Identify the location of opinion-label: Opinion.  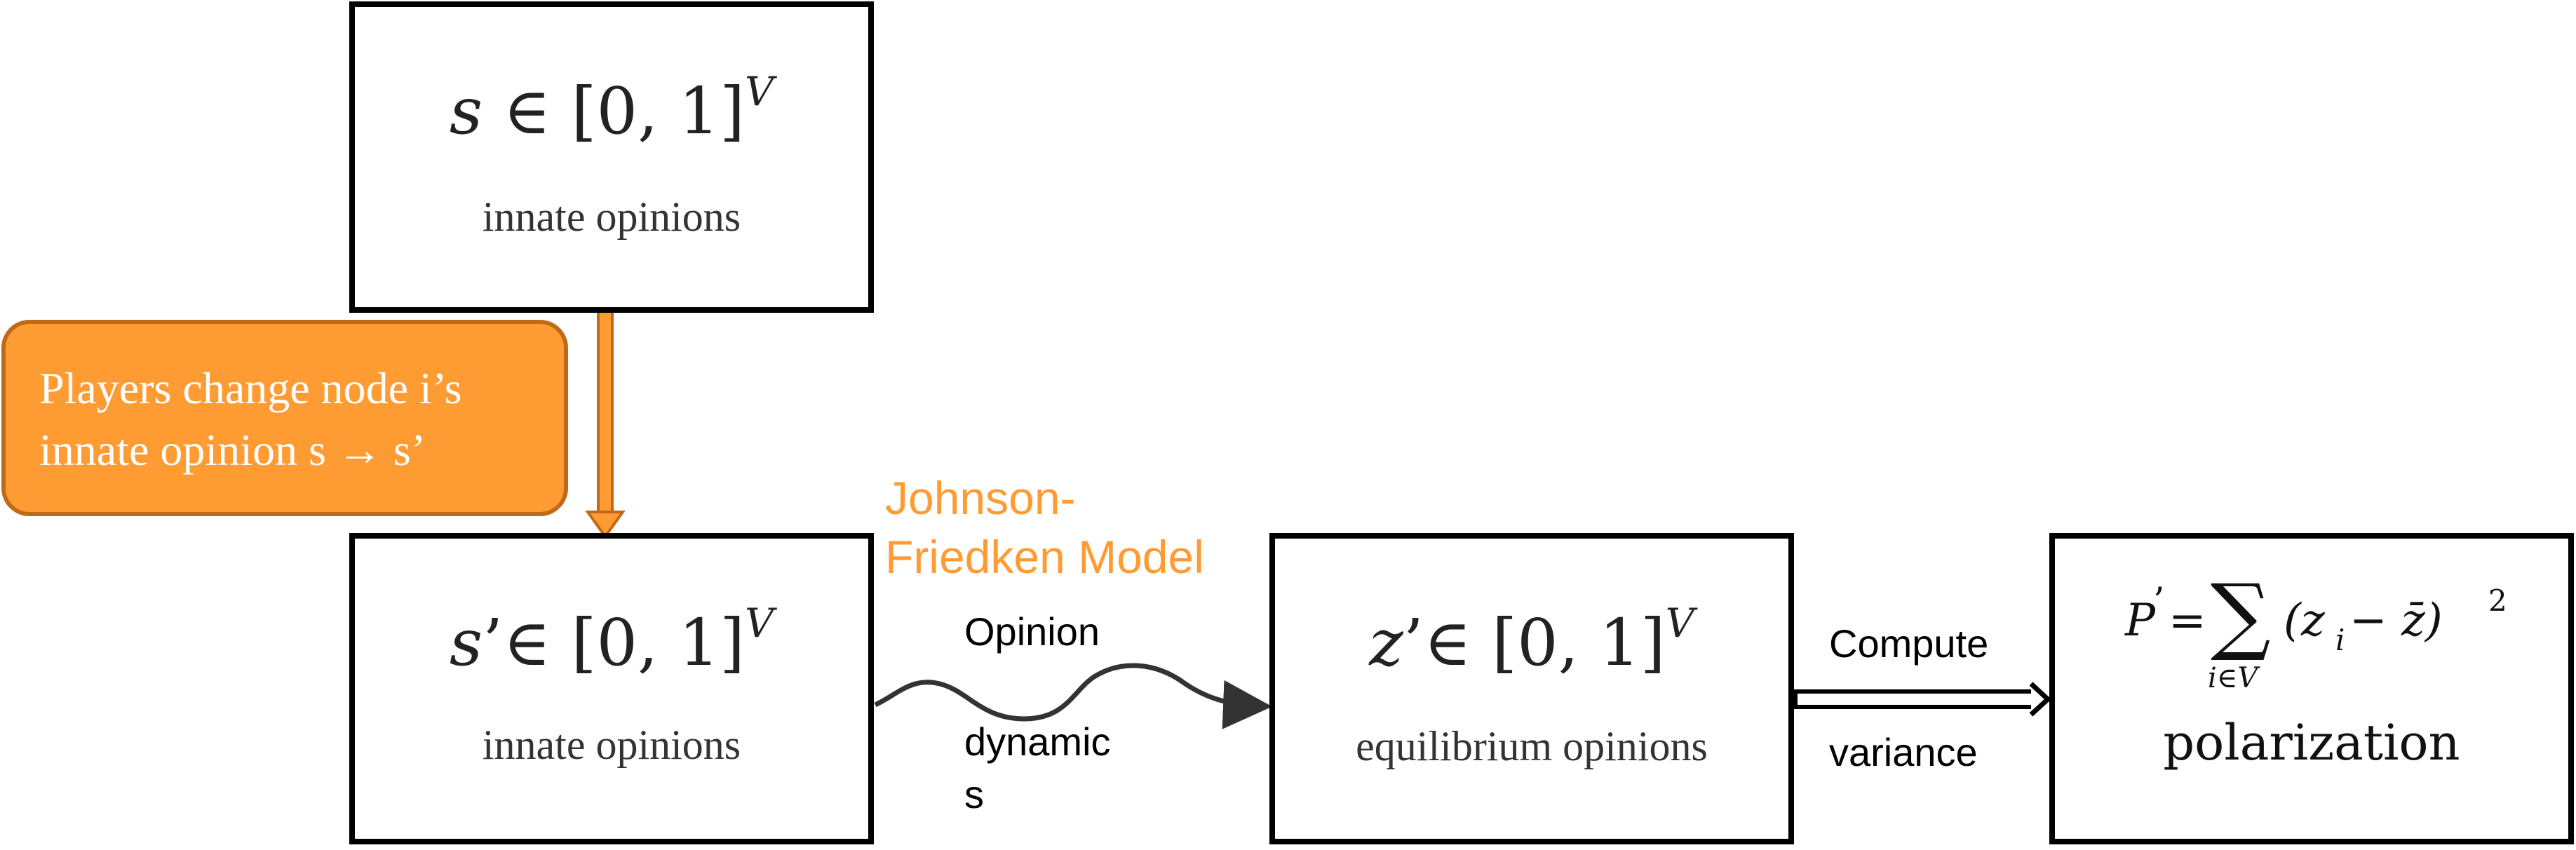
(1032, 631).